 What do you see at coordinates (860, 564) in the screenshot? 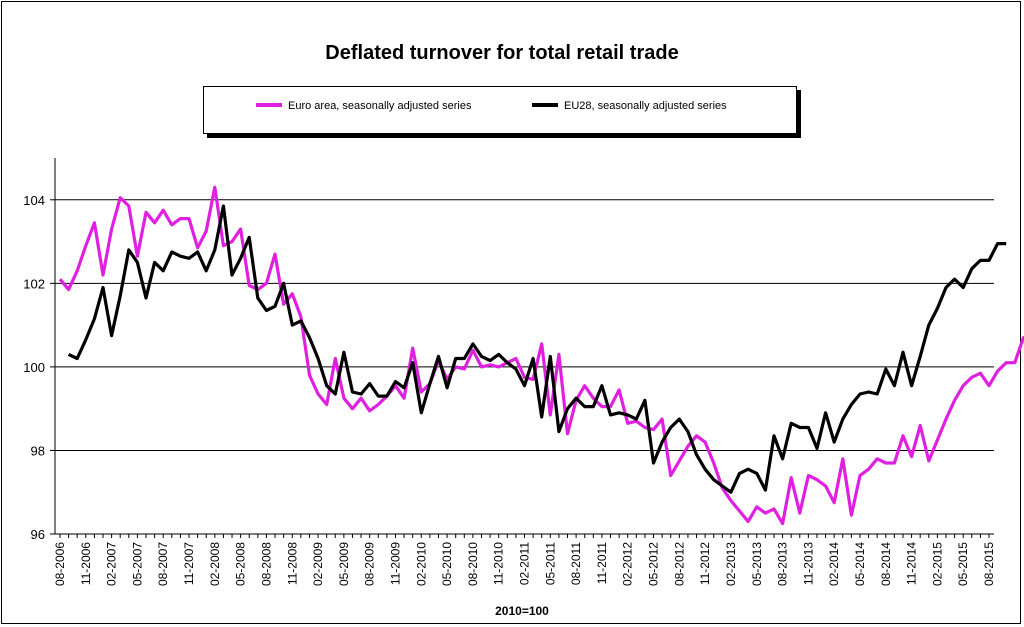
I see `x-tick-label-05-2014: 05-2014` at bounding box center [860, 564].